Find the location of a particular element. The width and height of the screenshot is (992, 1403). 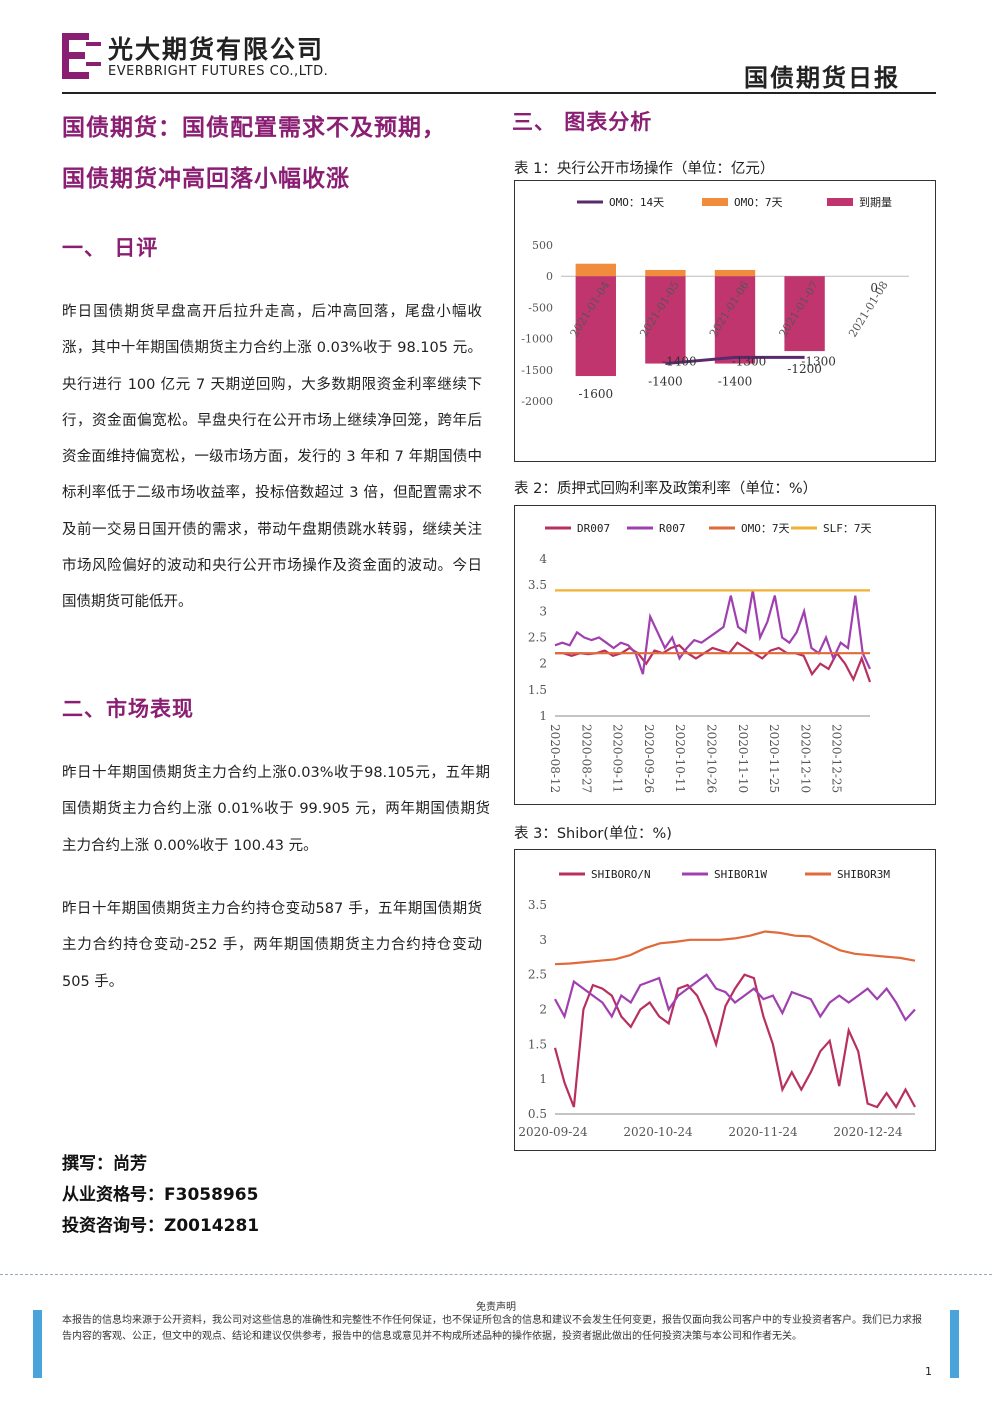

y-tick-label: 4 is located at coordinates (543, 559).